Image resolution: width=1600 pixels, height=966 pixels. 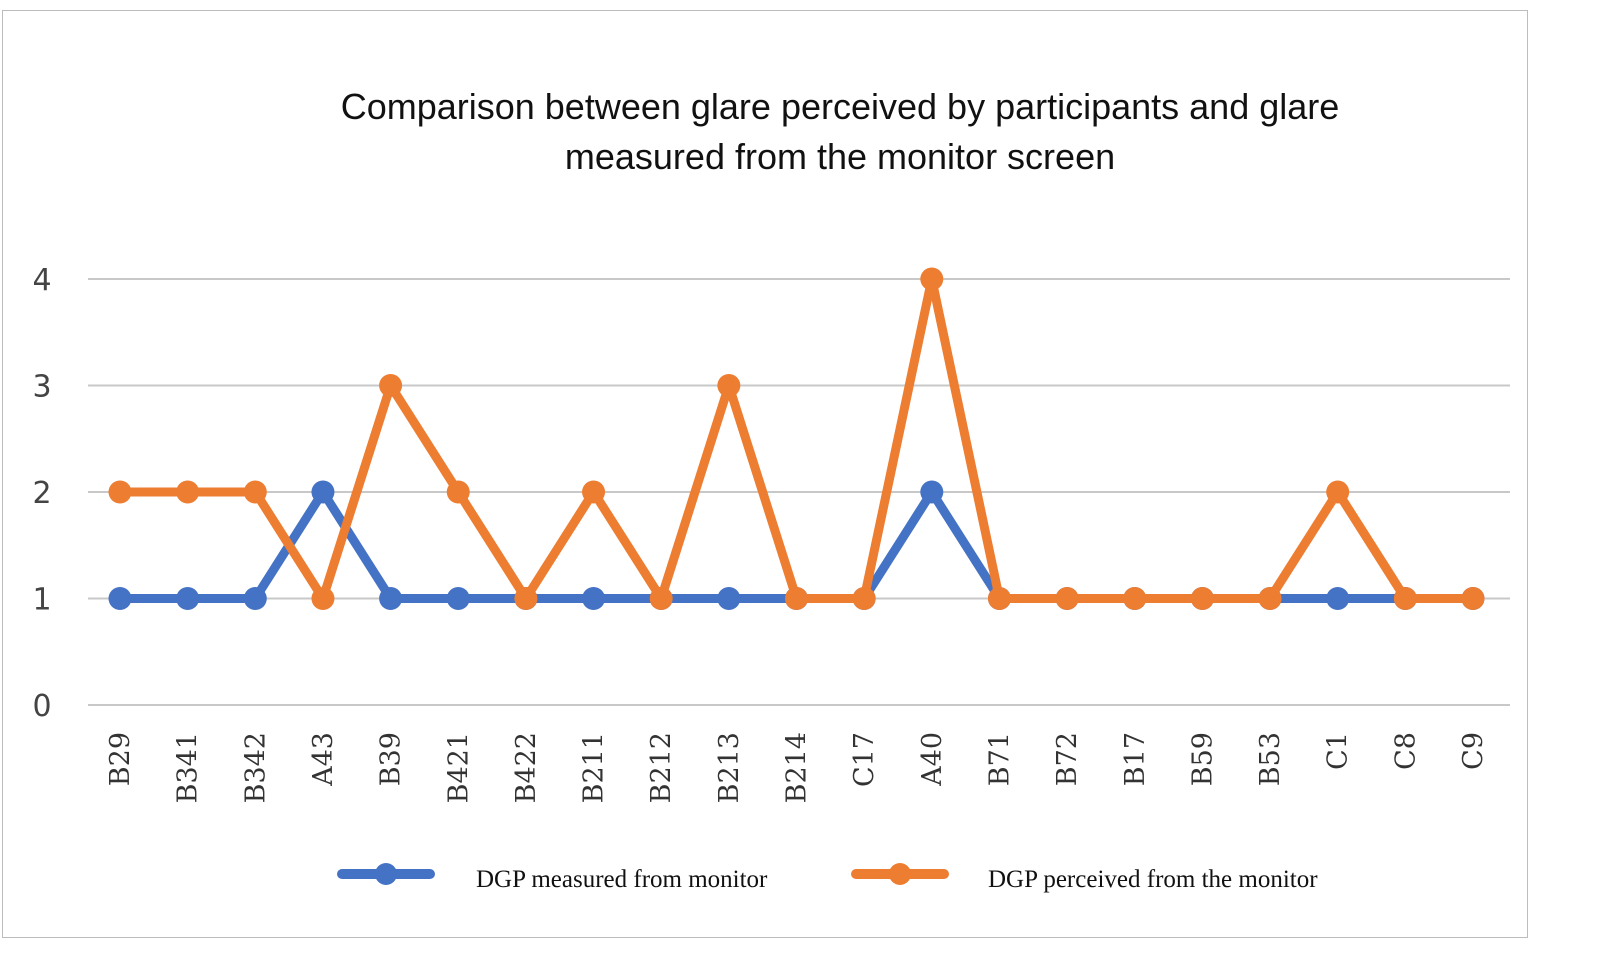 I want to click on x-tick-label: B214, so click(x=797, y=767).